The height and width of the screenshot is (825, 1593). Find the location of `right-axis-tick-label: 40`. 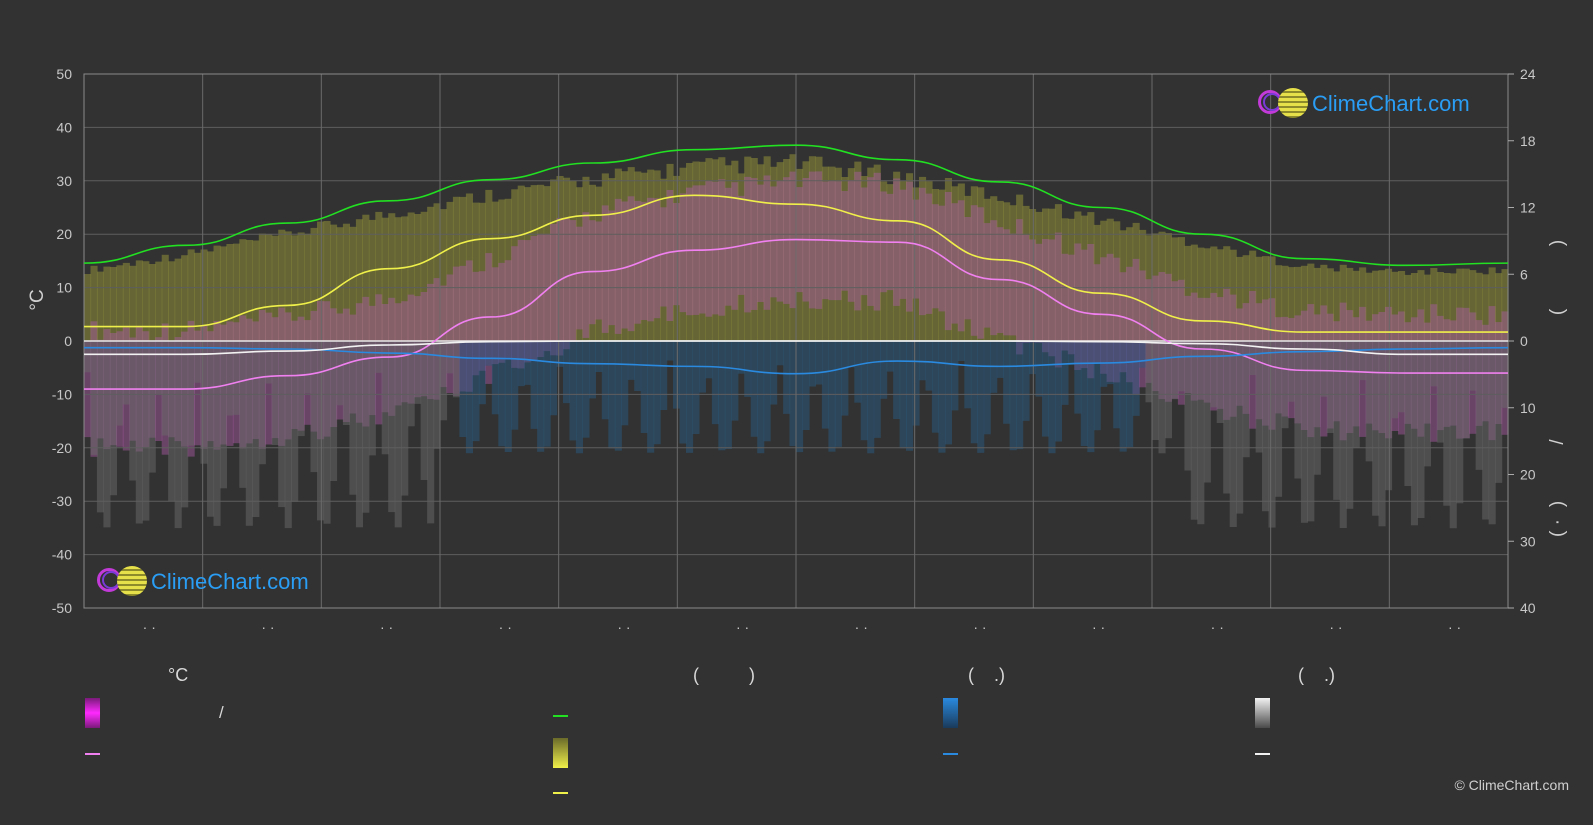

right-axis-tick-label: 40 is located at coordinates (1528, 608).